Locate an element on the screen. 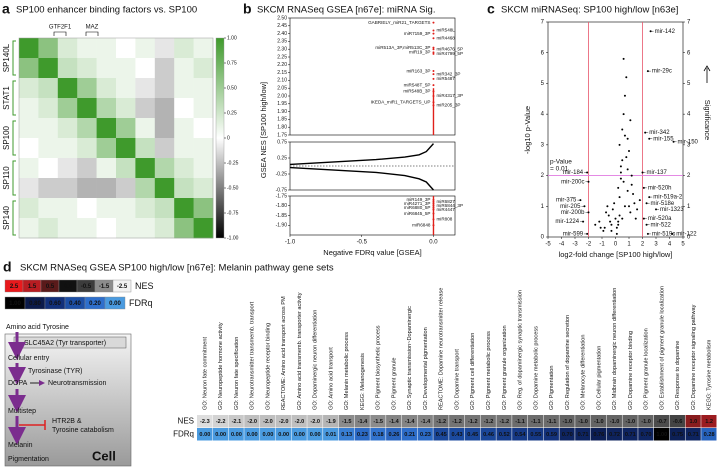 This screenshot has width=718, height=468. legend-title: NES is located at coordinates (144, 286).